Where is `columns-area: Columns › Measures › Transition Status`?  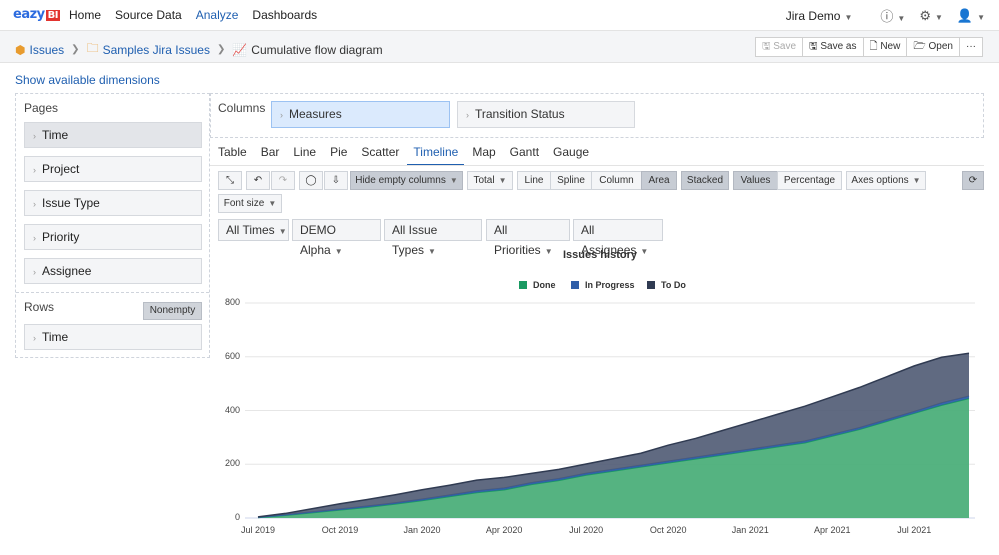
columns-area: Columns › Measures › Transition Status is located at coordinates (597, 115).